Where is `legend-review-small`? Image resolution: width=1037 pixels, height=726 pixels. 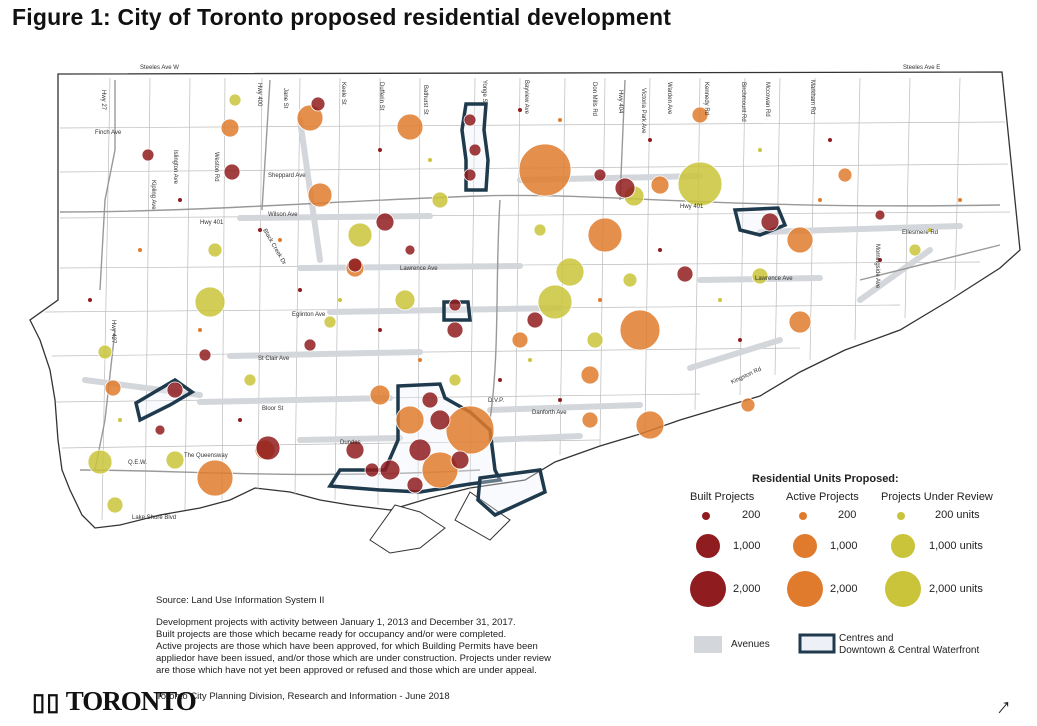 legend-review-small is located at coordinates (901, 516).